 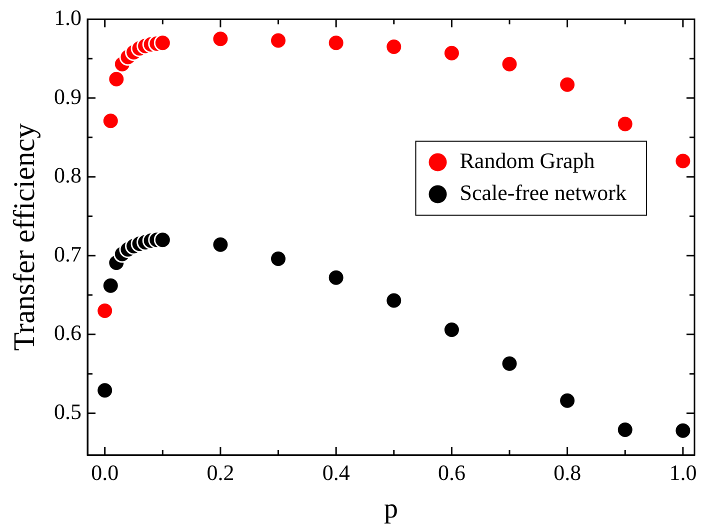 What do you see at coordinates (391, 509) in the screenshot?
I see `x-axis-title: p` at bounding box center [391, 509].